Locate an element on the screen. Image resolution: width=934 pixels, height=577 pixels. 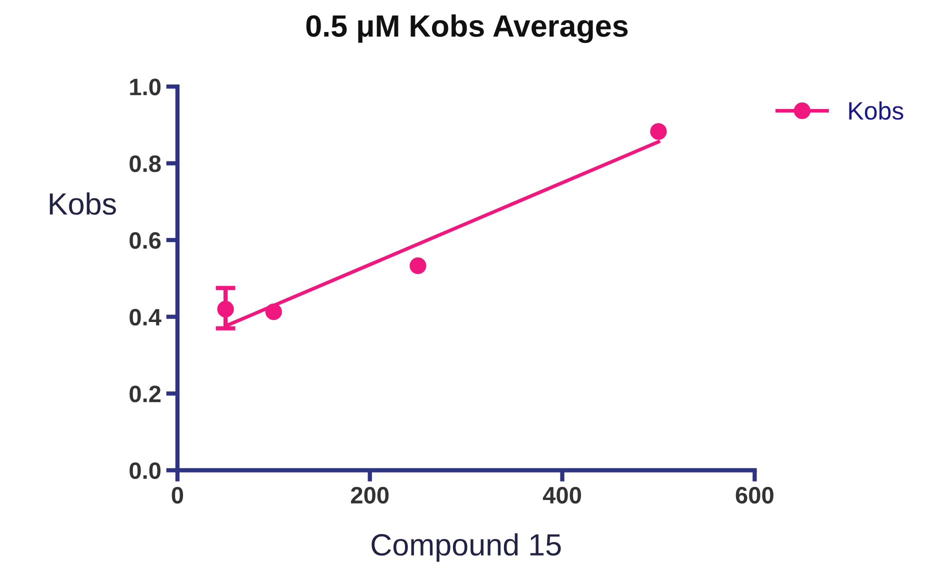
x-tick-label: 400 is located at coordinates (561, 495).